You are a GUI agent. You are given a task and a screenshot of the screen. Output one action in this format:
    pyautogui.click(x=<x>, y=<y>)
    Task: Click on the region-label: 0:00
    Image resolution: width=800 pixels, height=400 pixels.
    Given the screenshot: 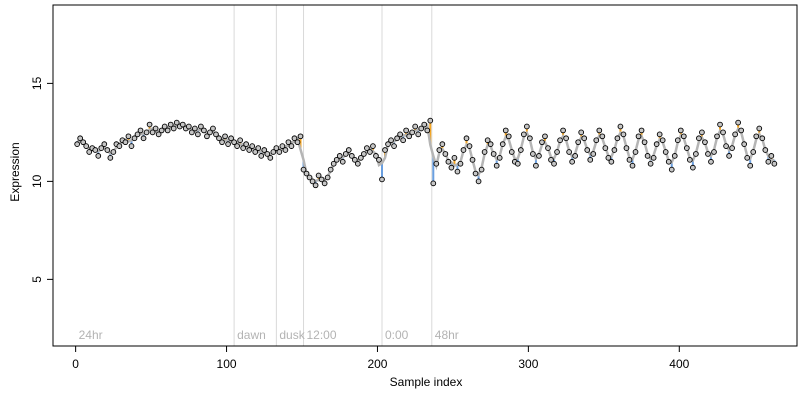 What is the action you would take?
    pyautogui.click(x=397, y=335)
    